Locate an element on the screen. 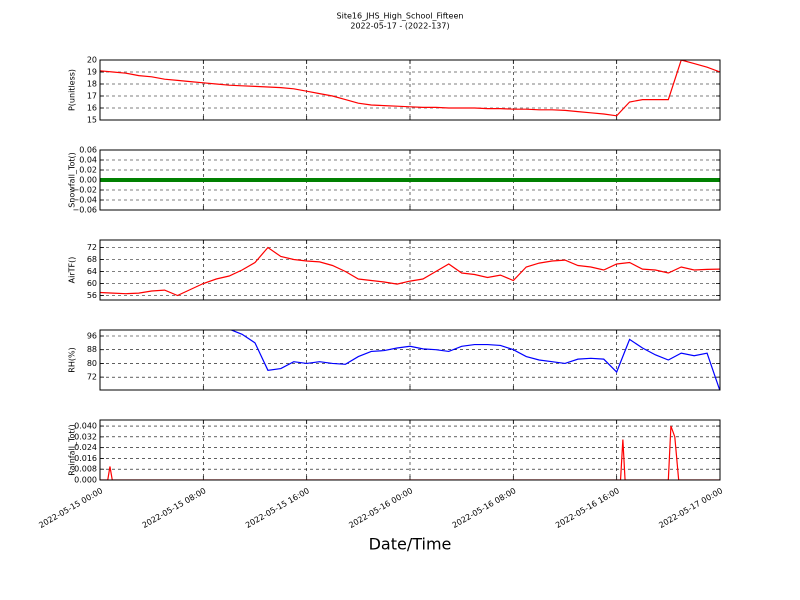 Image resolution: width=800 pixels, height=600 pixels. y-tick-label: 17 is located at coordinates (92, 96).